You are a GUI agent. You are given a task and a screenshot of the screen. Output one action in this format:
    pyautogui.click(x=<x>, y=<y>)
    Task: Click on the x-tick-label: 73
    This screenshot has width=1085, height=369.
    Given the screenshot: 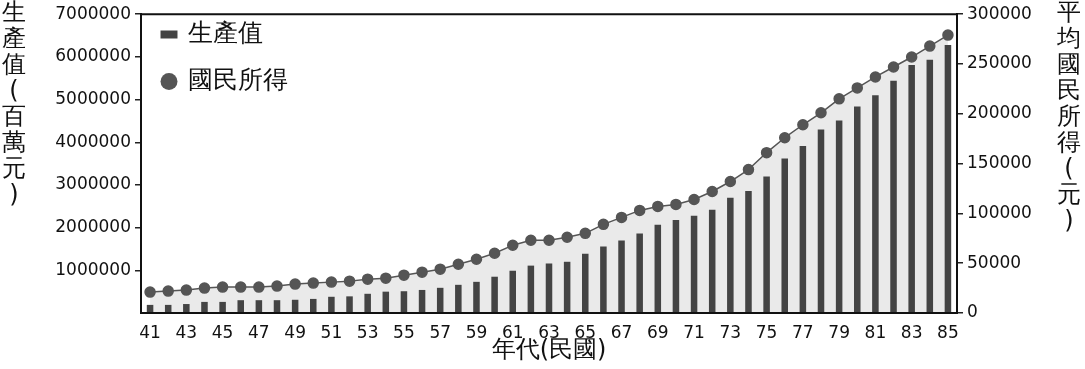 What is the action you would take?
    pyautogui.click(x=730, y=331)
    